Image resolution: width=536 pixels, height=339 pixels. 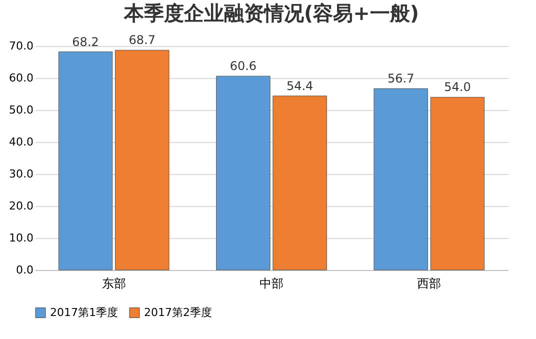 I want to click on y-tick-label: 30.0, so click(x=21, y=174).